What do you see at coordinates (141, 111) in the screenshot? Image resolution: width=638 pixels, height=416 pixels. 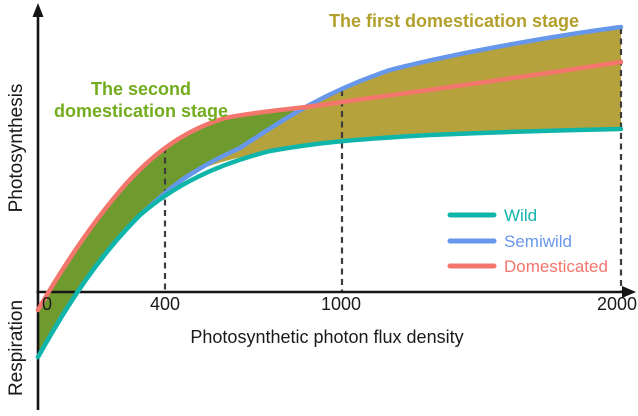 I see `second-stage-label-line2: domestication stage` at bounding box center [141, 111].